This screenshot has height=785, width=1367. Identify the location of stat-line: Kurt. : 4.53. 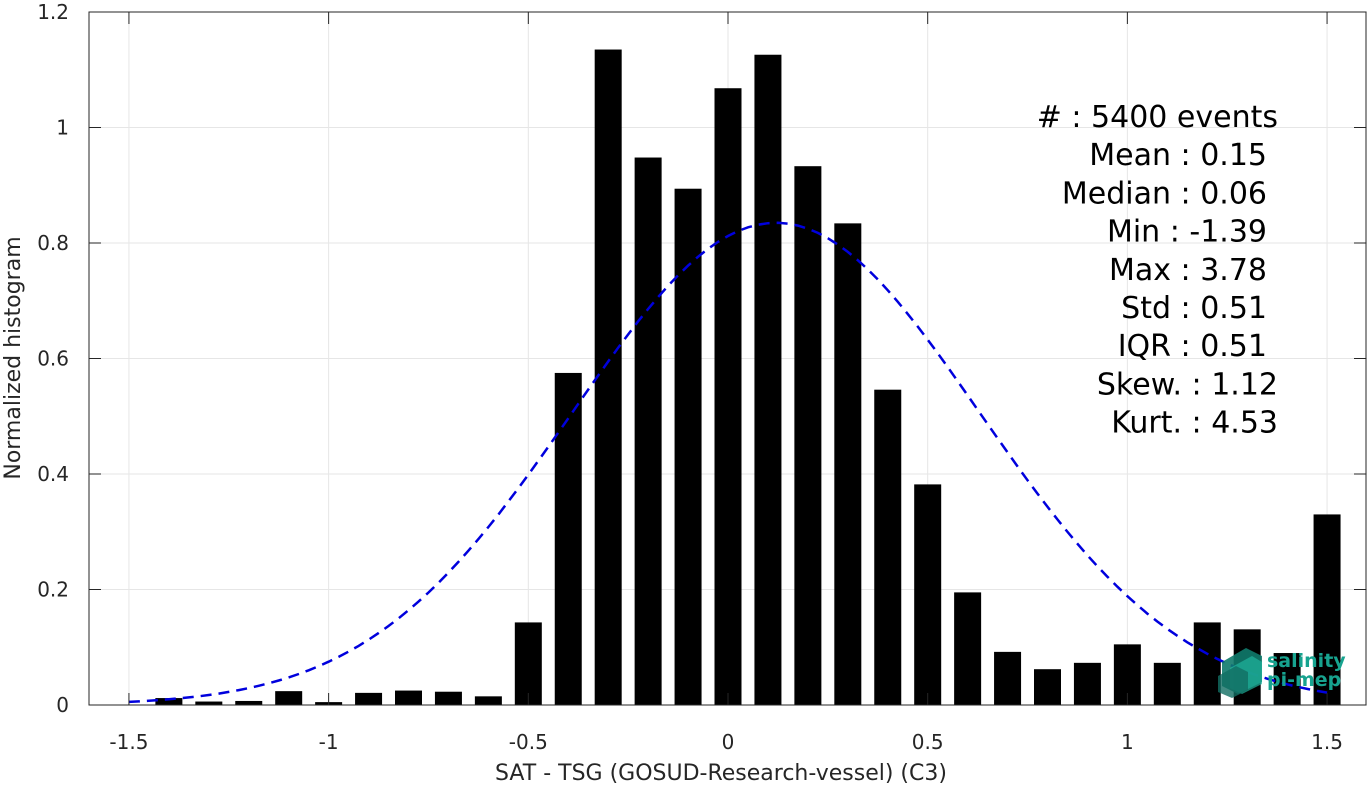
(1194, 423).